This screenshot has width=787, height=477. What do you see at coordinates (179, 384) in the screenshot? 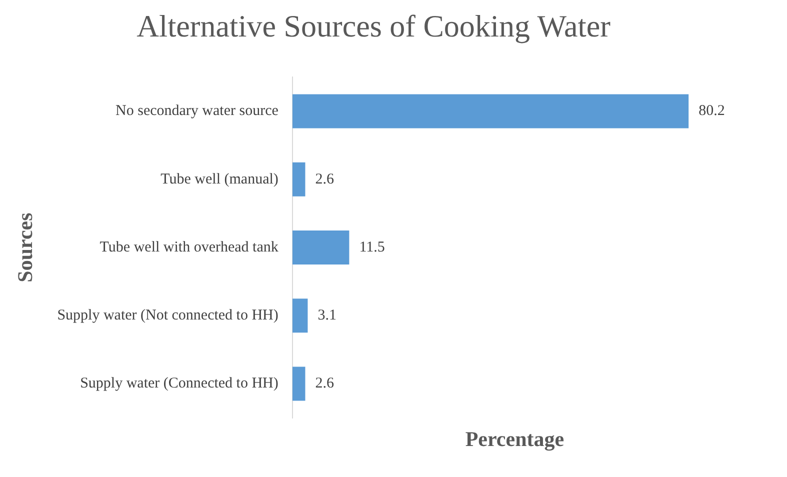
I see `y-tick-label: Supply water (Connected to HH)` at bounding box center [179, 384].